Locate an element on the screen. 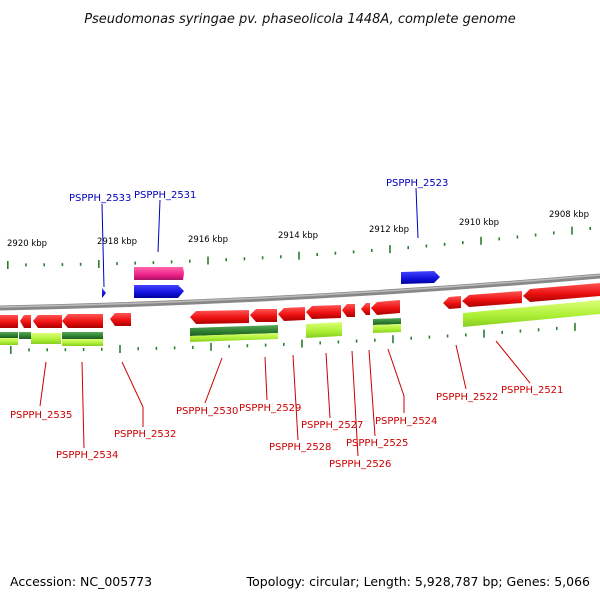 This screenshot has width=600, height=600. ruler-ticks-bottom is located at coordinates (293, 338).